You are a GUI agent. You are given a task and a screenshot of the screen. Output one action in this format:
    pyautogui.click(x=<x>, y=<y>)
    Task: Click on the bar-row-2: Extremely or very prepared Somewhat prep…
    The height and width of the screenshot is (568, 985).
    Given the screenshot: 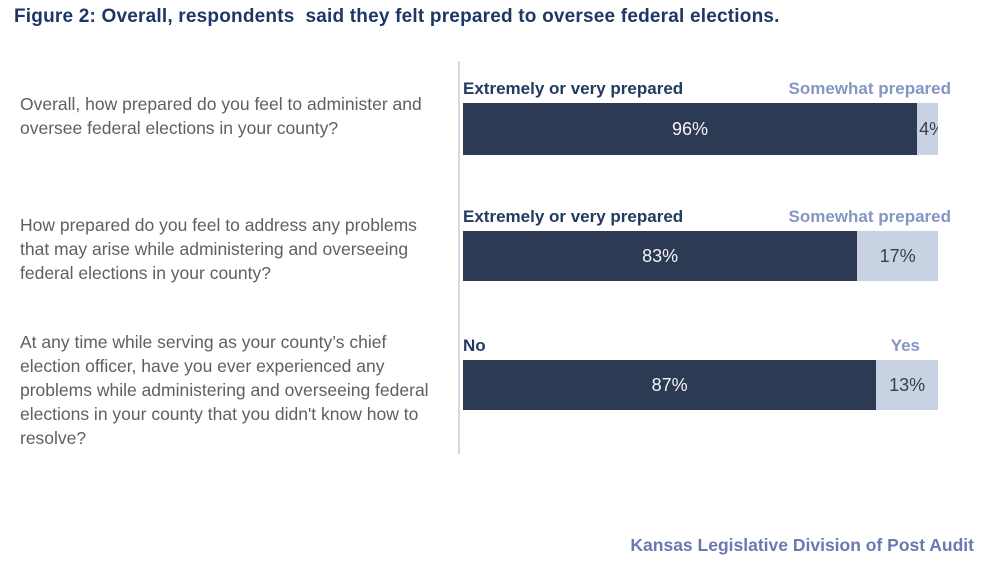 What is the action you would take?
    pyautogui.click(x=707, y=244)
    